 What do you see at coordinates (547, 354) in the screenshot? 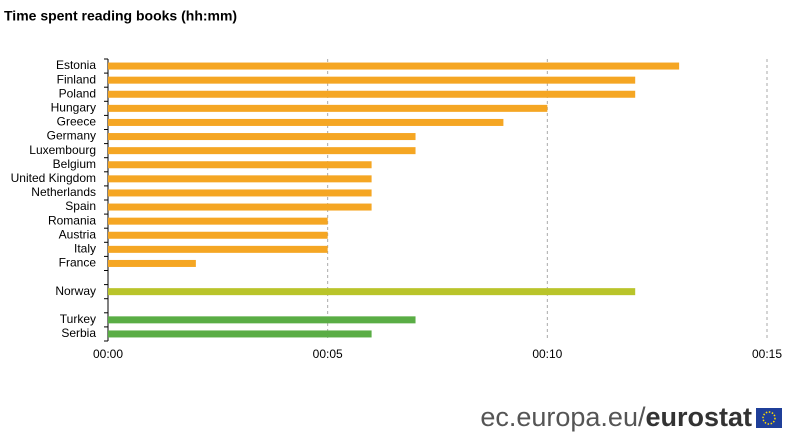
I see `x-tick-label: 00:10` at bounding box center [547, 354].